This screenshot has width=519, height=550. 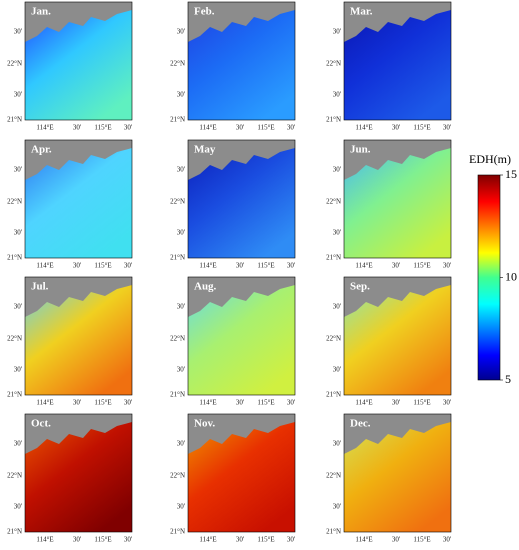 I want to click on month-label: Aug., so click(x=205, y=287).